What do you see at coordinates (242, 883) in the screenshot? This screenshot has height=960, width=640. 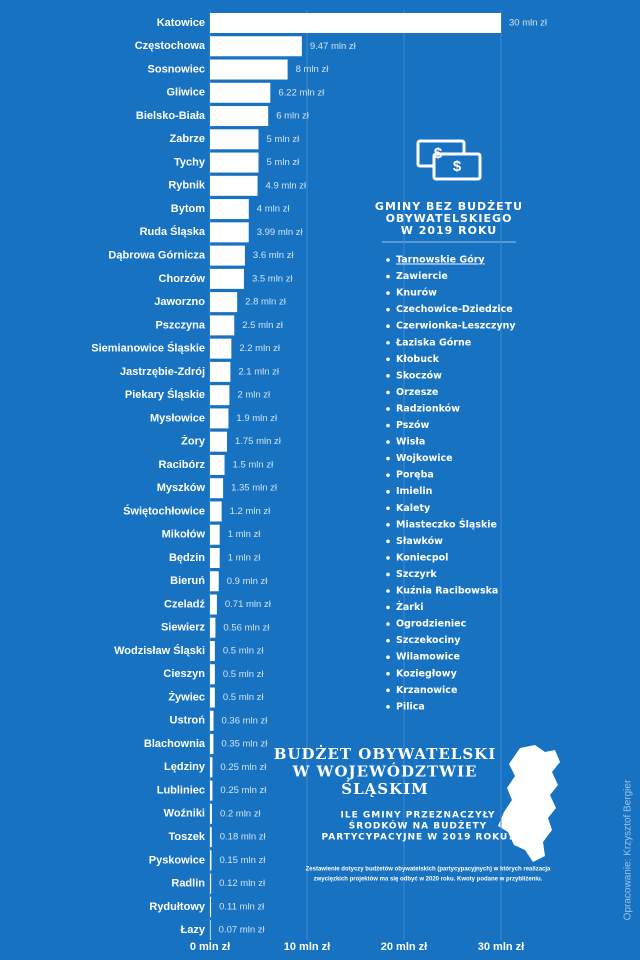 I see `value-label: 0.12 mln zł` at bounding box center [242, 883].